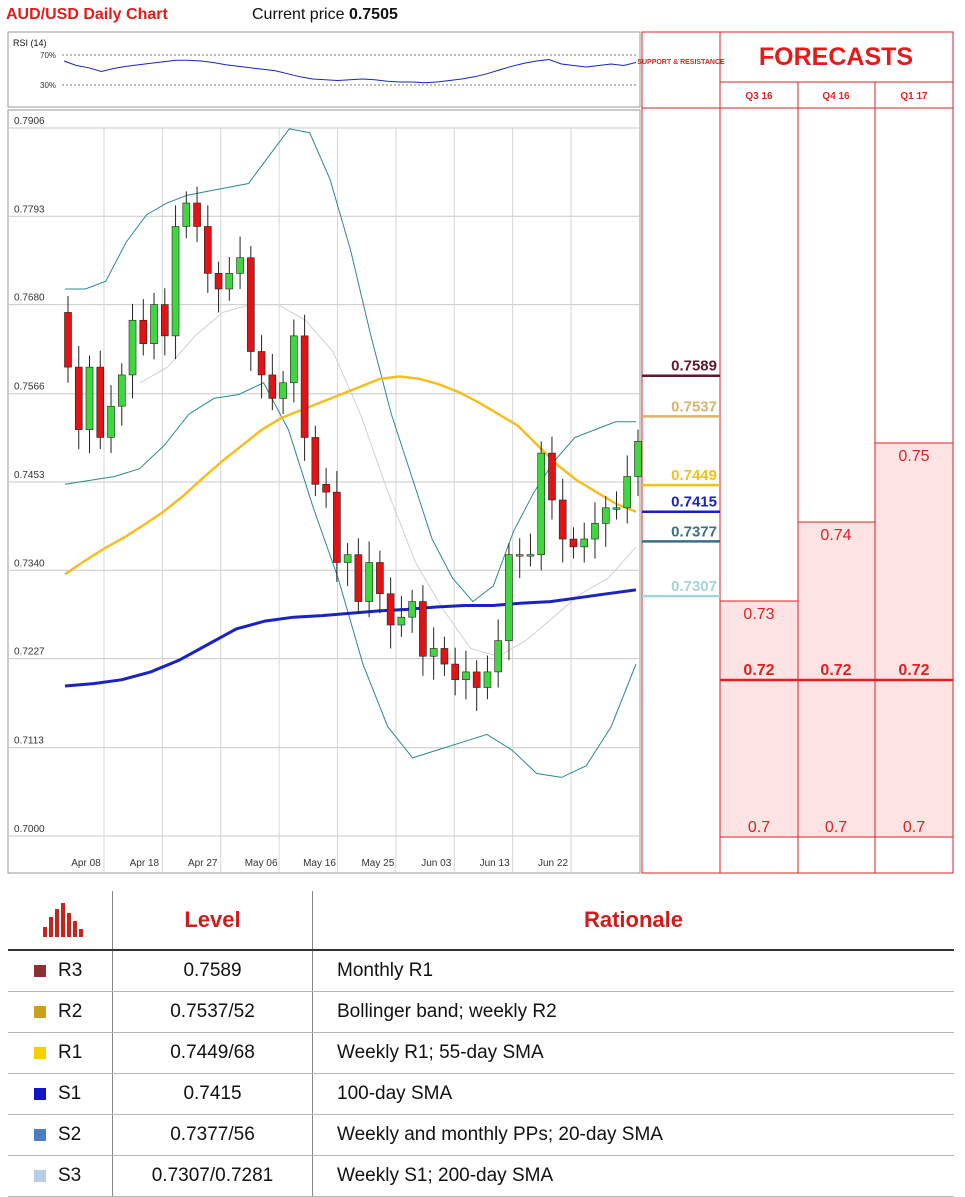 The height and width of the screenshot is (1197, 965). Describe the element at coordinates (261, 863) in the screenshot. I see `x-tick-label: May 06` at that location.